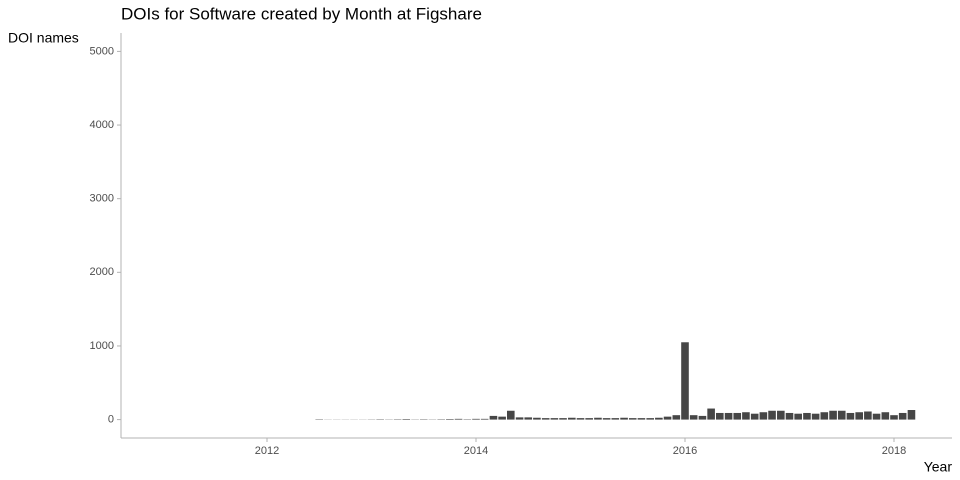  Describe the element at coordinates (102, 272) in the screenshot. I see `y-tick-label: 2000` at that location.